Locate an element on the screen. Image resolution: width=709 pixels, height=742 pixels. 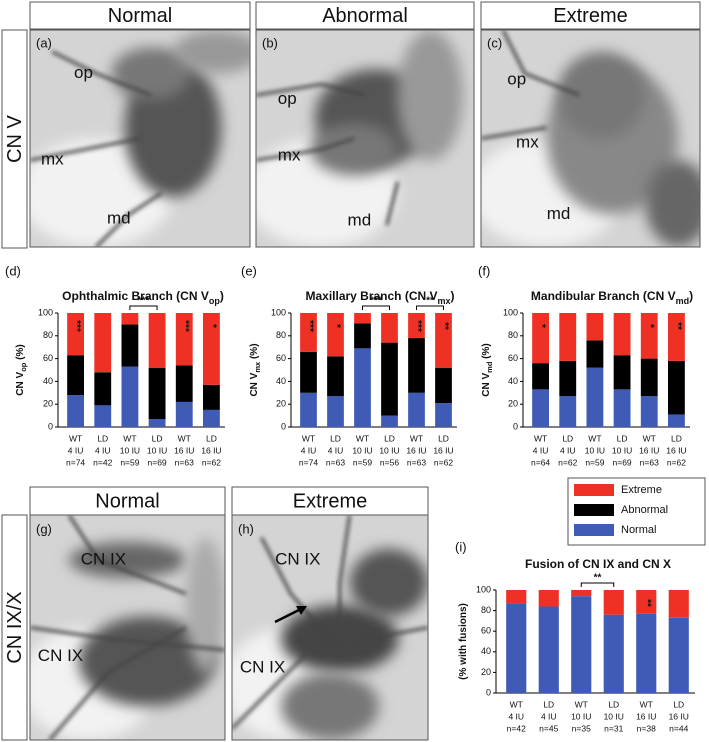
micrograph is located at coordinates (127, 627).